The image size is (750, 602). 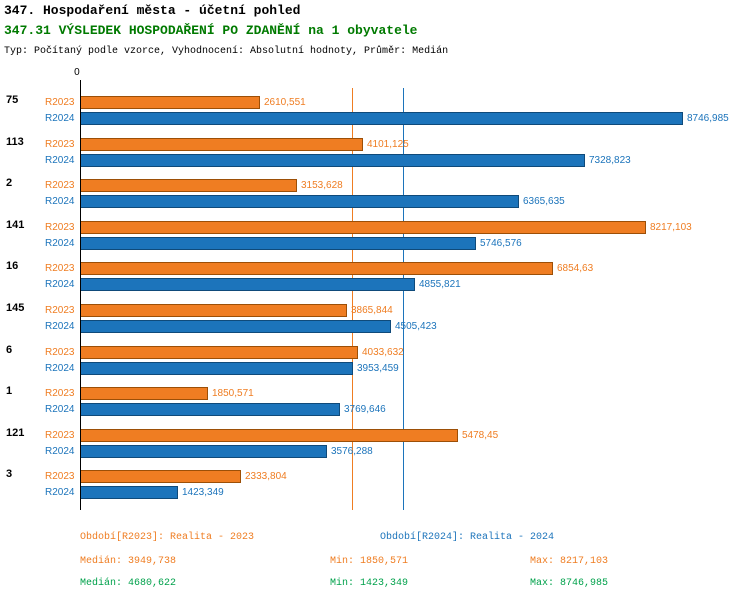 I want to click on bar-row-r2024: R2024 3769,646, so click(x=375, y=409).